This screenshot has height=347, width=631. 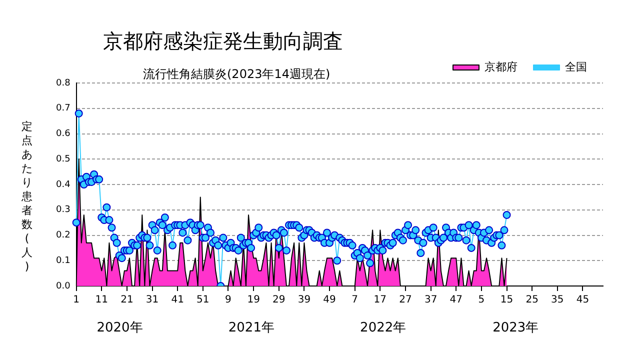 What do you see at coordinates (380, 300) in the screenshot?
I see `x-tick-label: 17` at bounding box center [380, 300].